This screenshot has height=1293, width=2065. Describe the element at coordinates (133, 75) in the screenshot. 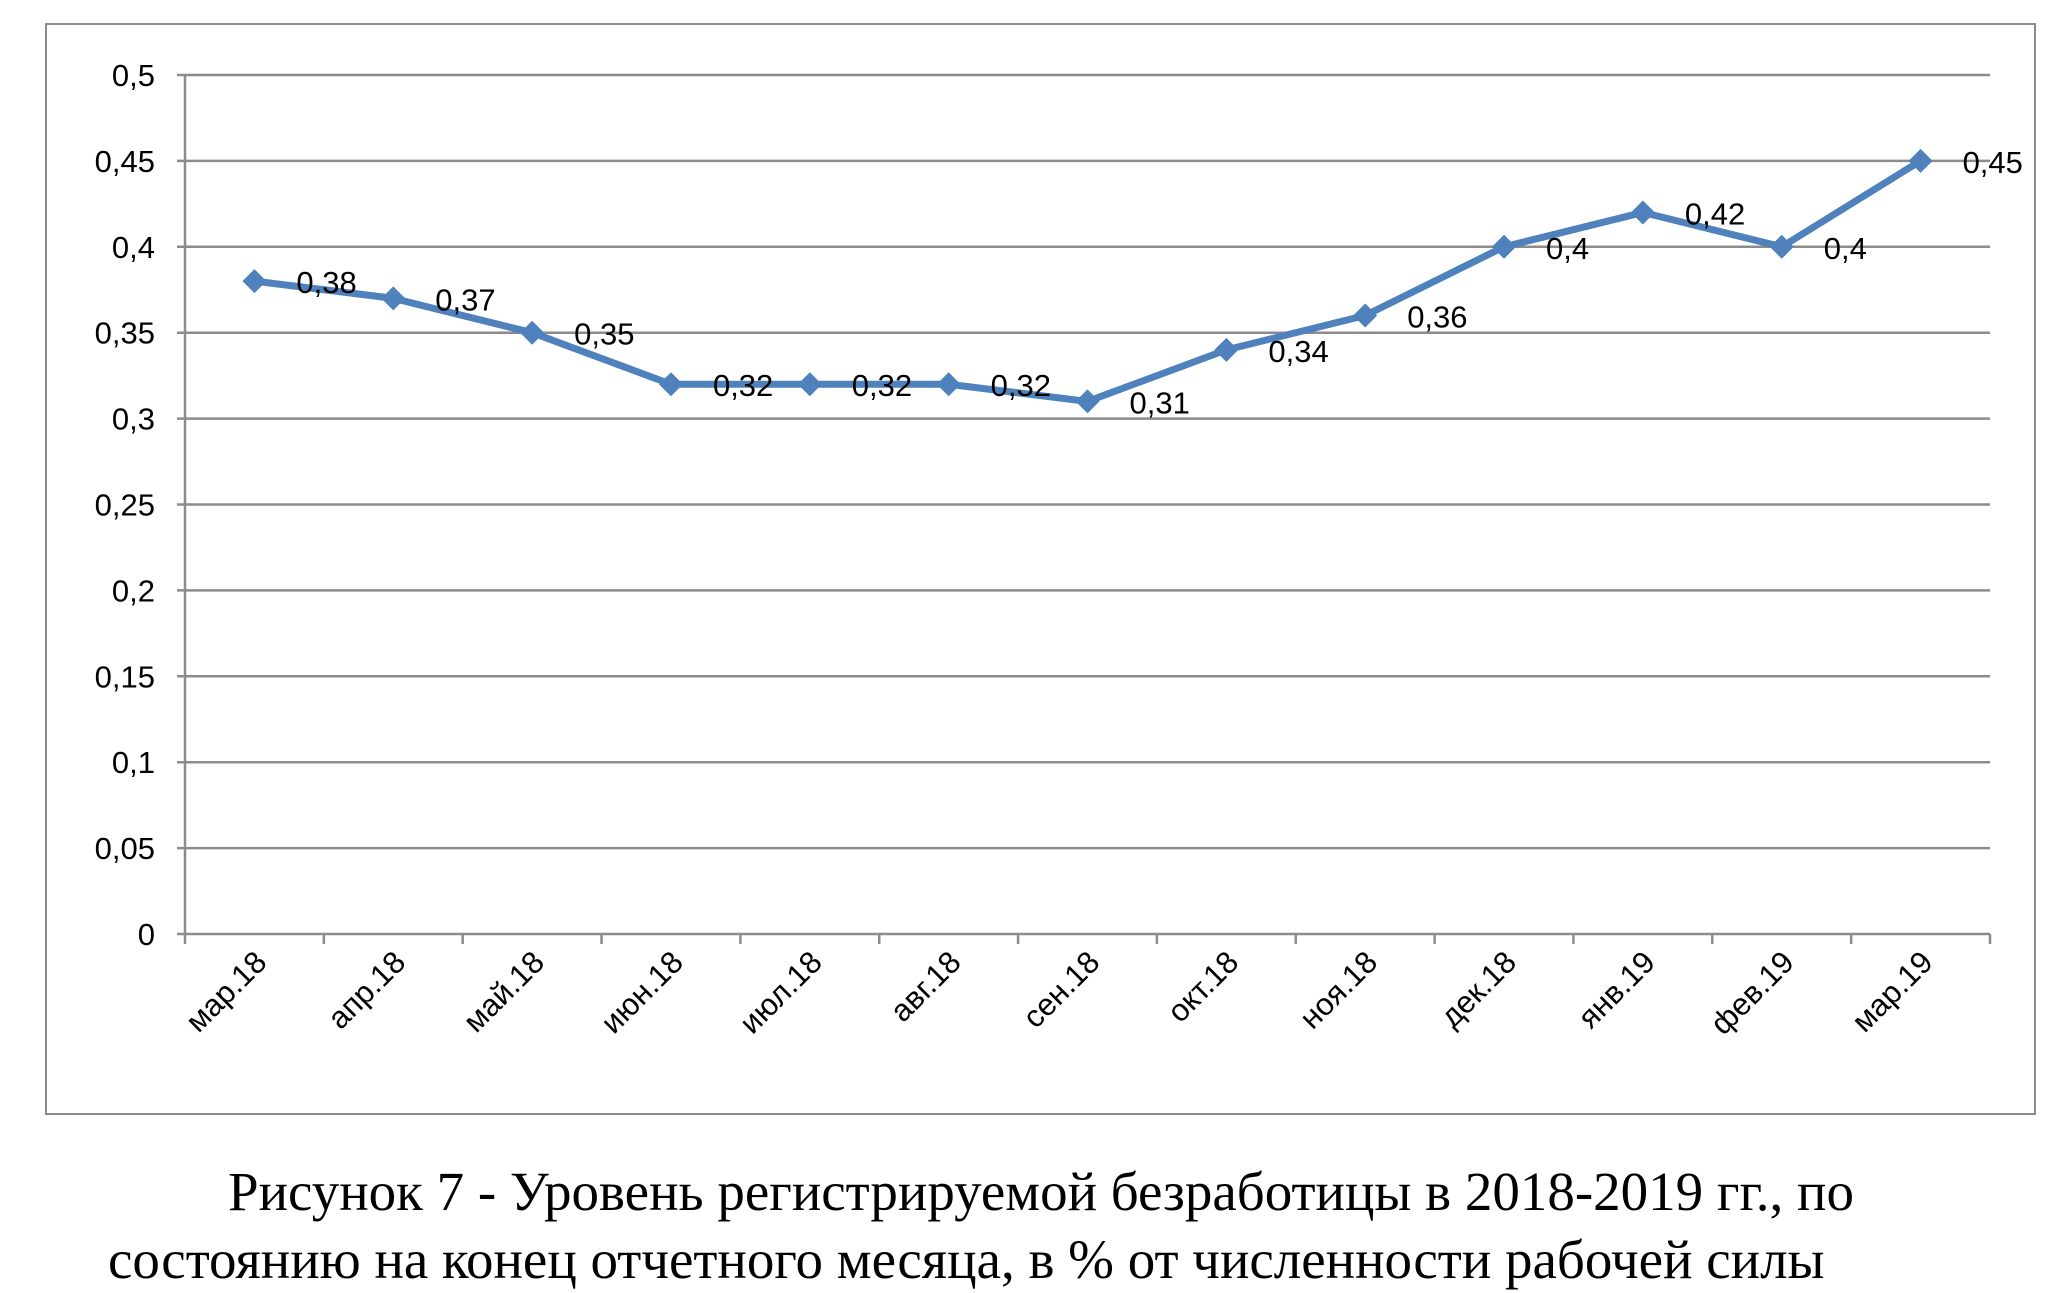

I see `y-tick-label: 0,5` at that location.